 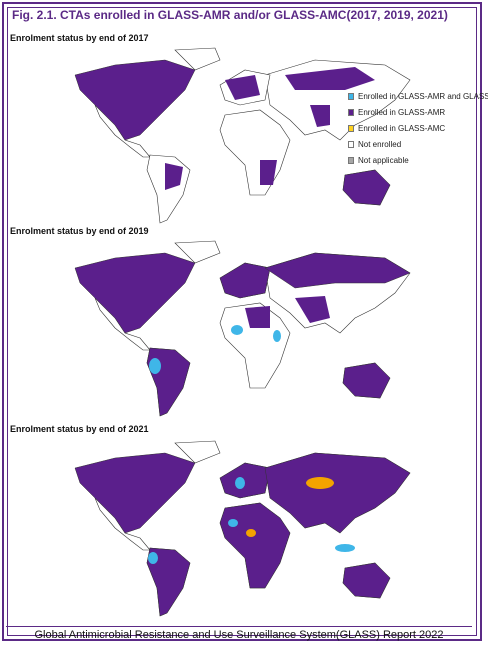 What do you see at coordinates (79, 231) in the screenshot?
I see `map-subtitle: Enrolment status by end of 2019` at bounding box center [79, 231].